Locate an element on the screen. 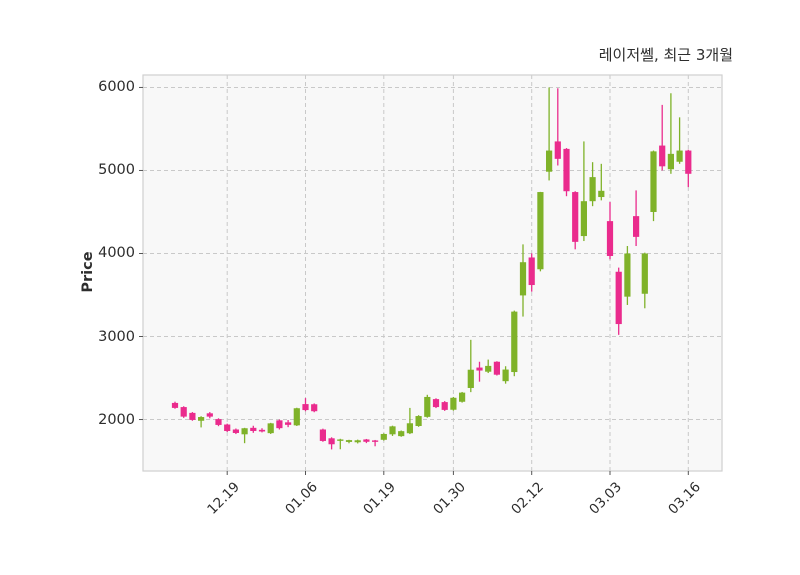  y-tick-label: 3000 is located at coordinates (116, 336).